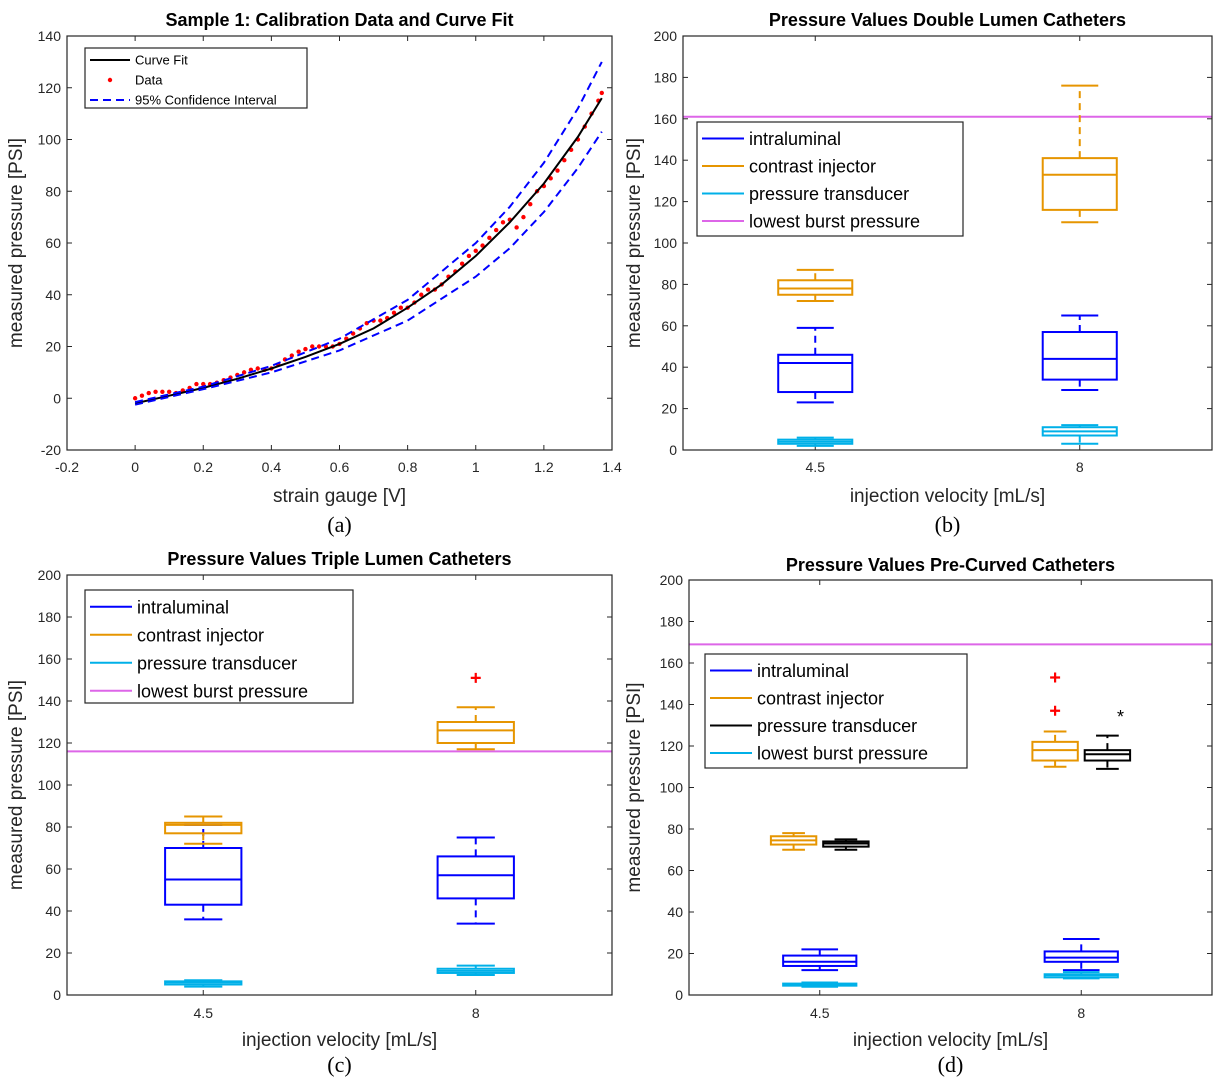 Image resolution: width=1217 pixels, height=1083 pixels. Describe the element at coordinates (834, 221) in the screenshot. I see `legend-label: lowest burst pressure` at that location.